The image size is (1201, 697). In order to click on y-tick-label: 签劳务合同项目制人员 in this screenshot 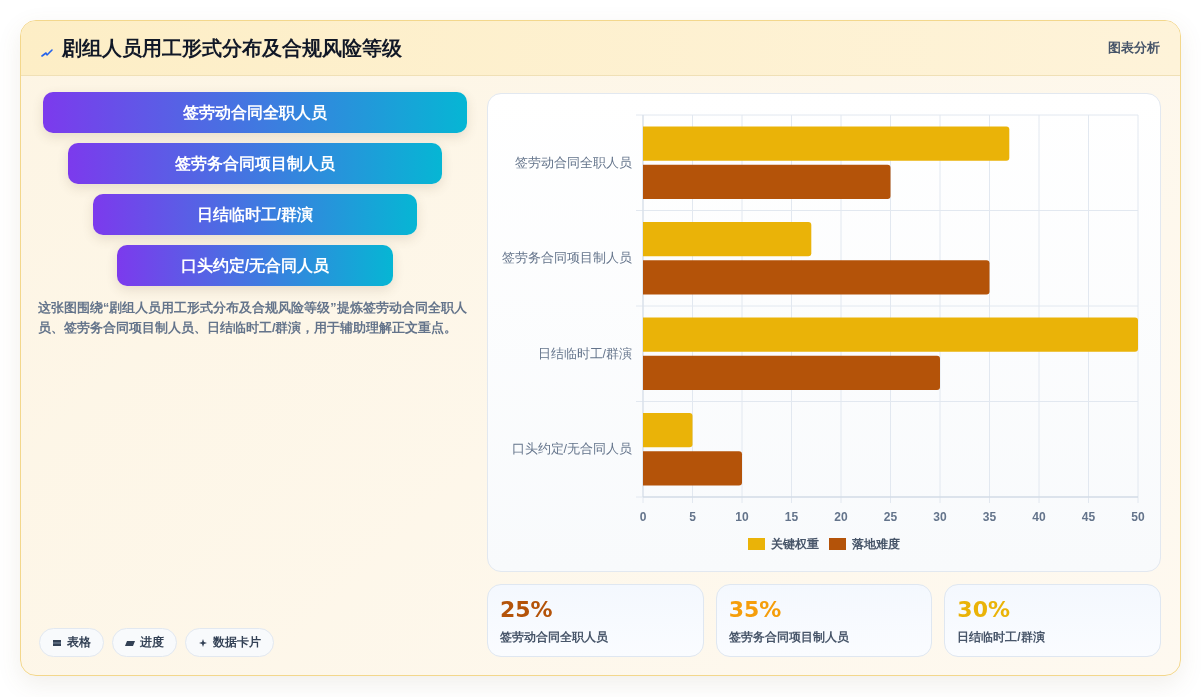, I will do `click(567, 258)`.